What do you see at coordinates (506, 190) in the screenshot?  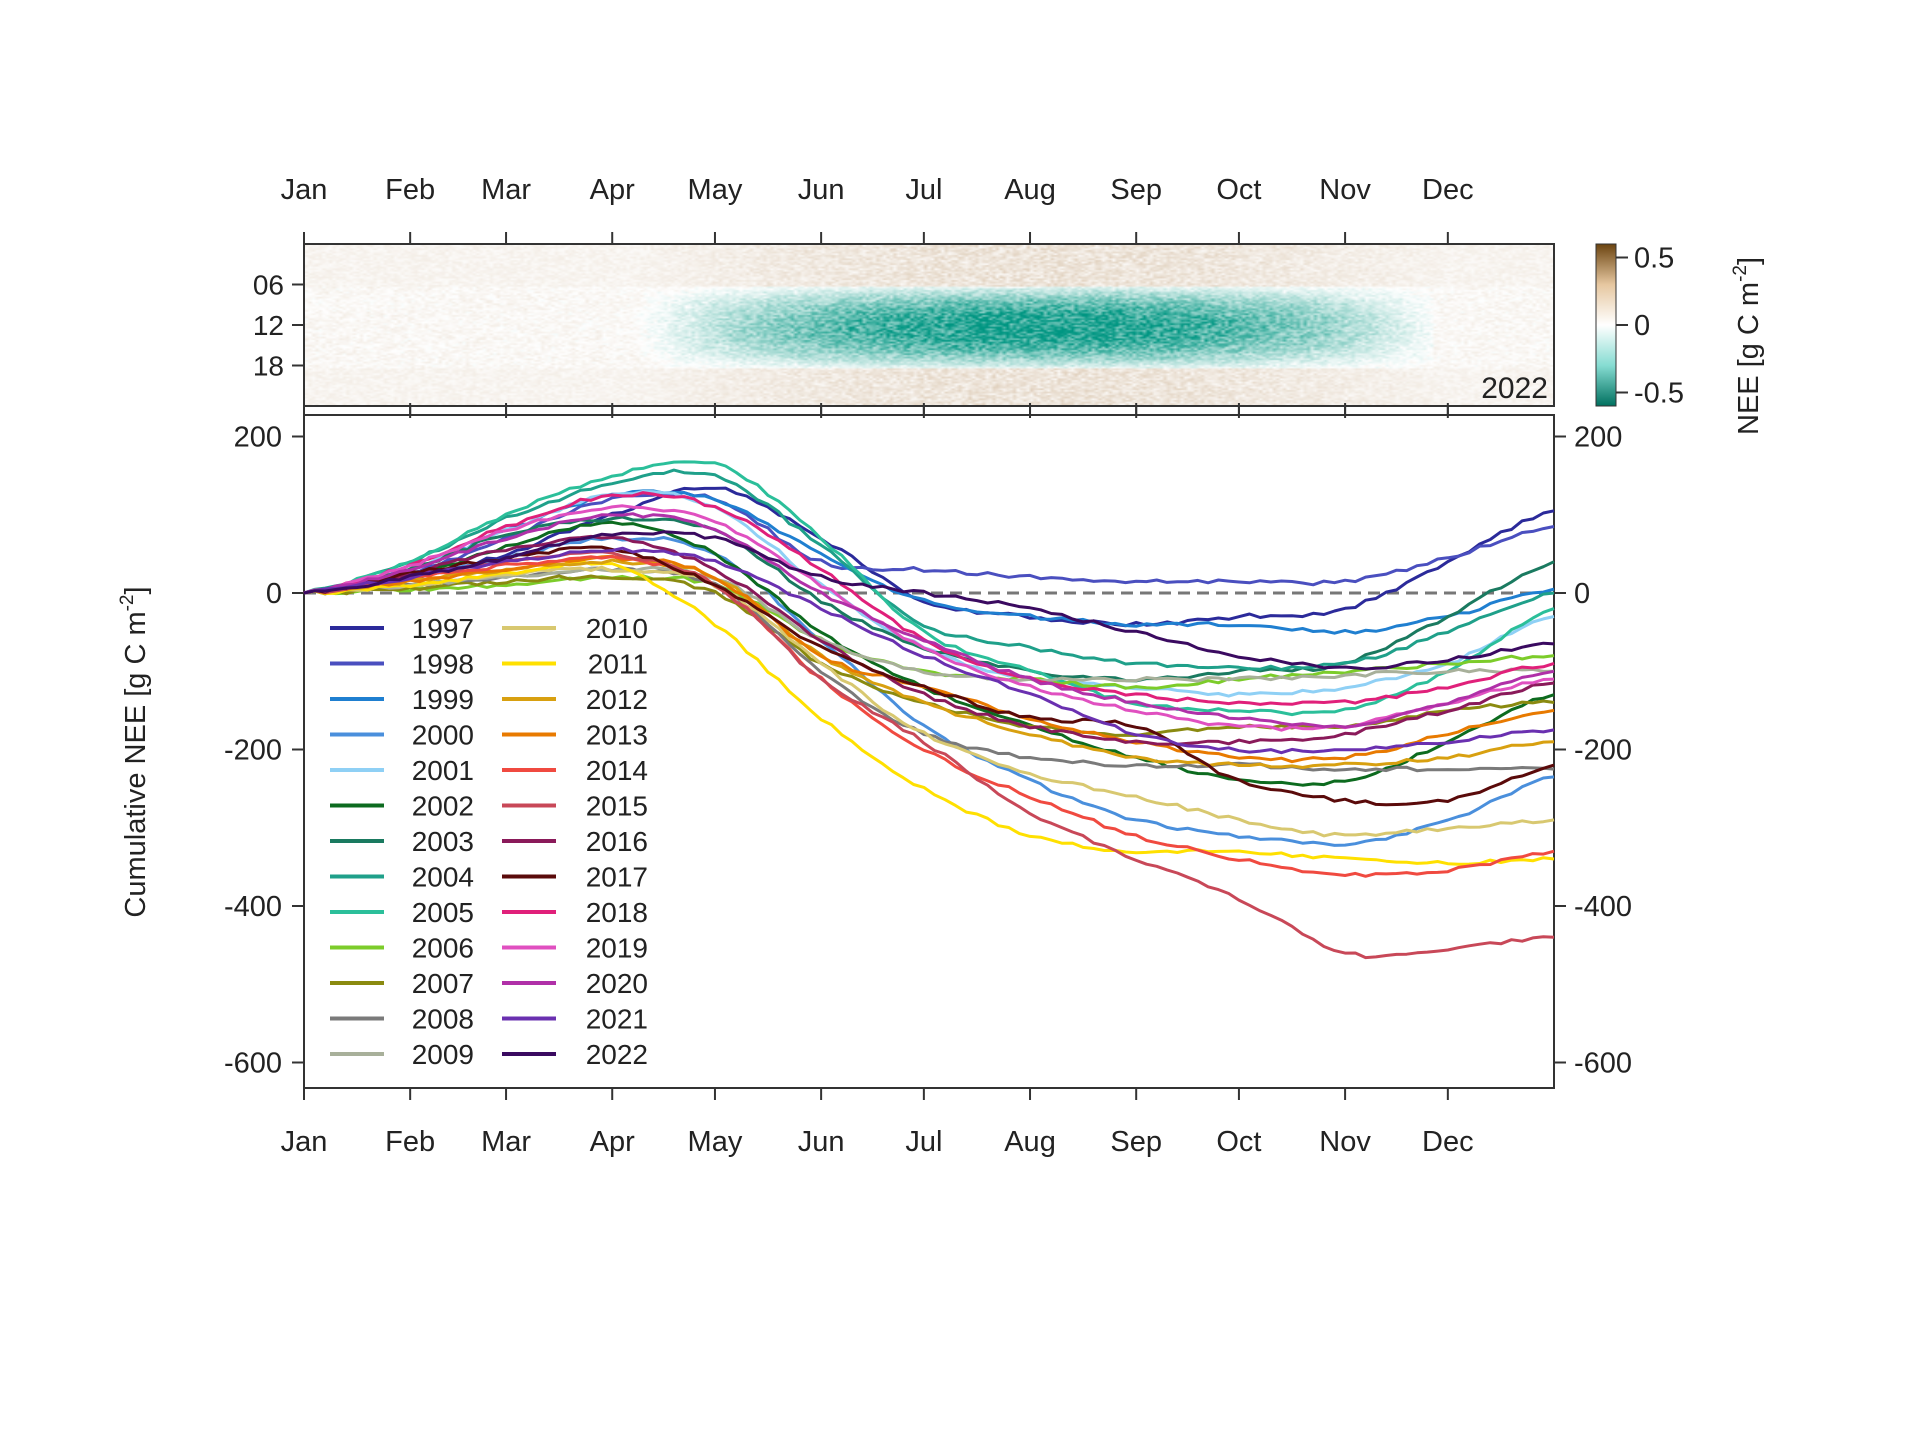 I see `top-x-tick-label: Mar` at bounding box center [506, 190].